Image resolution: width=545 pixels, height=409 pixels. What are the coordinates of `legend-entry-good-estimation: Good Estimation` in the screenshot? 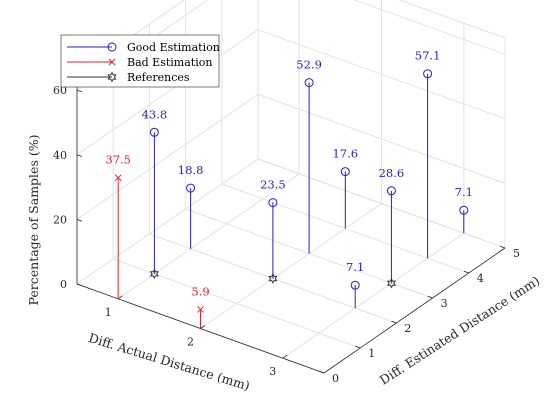 It's located at (143, 47).